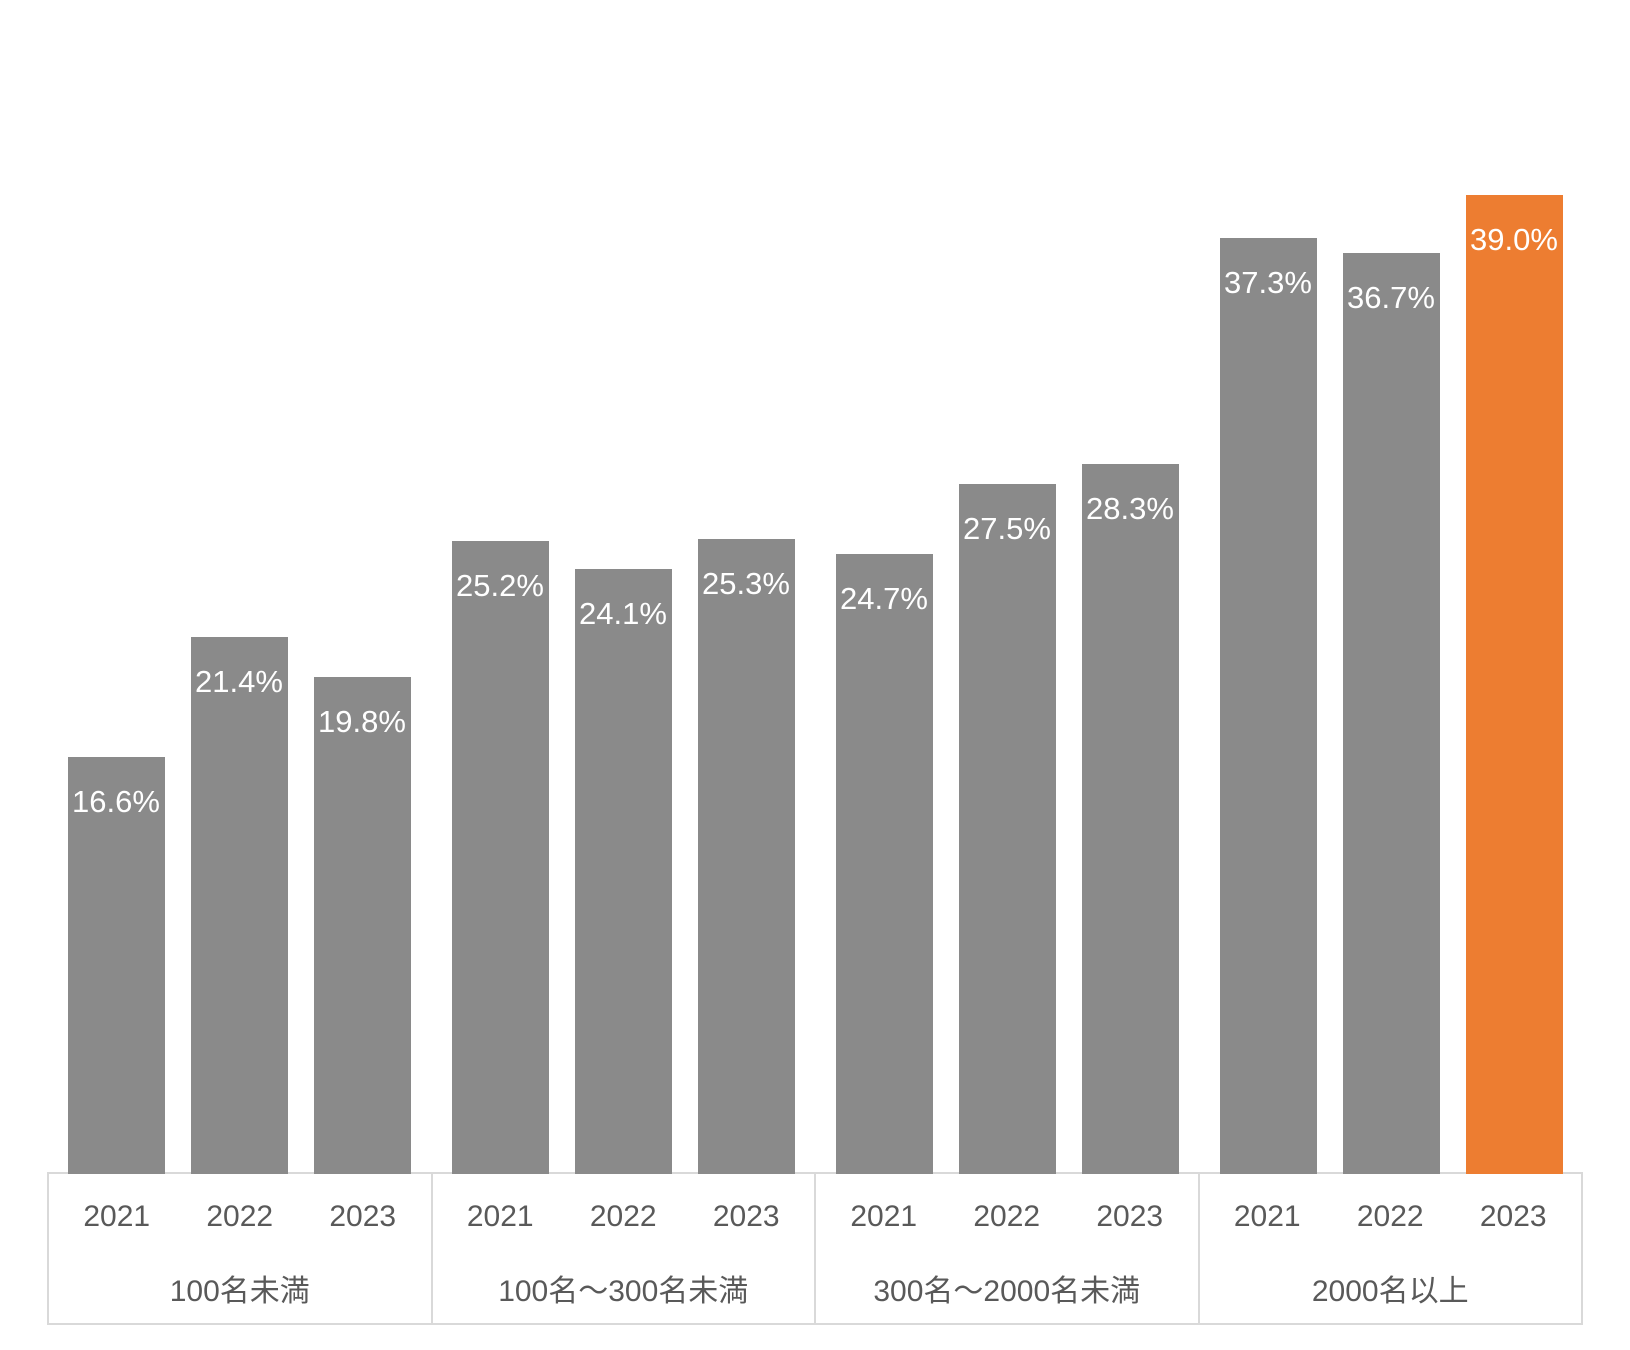 This screenshot has width=1630, height=1350. Describe the element at coordinates (1391, 297) in the screenshot. I see `bar-value-label: 36.7%` at that location.